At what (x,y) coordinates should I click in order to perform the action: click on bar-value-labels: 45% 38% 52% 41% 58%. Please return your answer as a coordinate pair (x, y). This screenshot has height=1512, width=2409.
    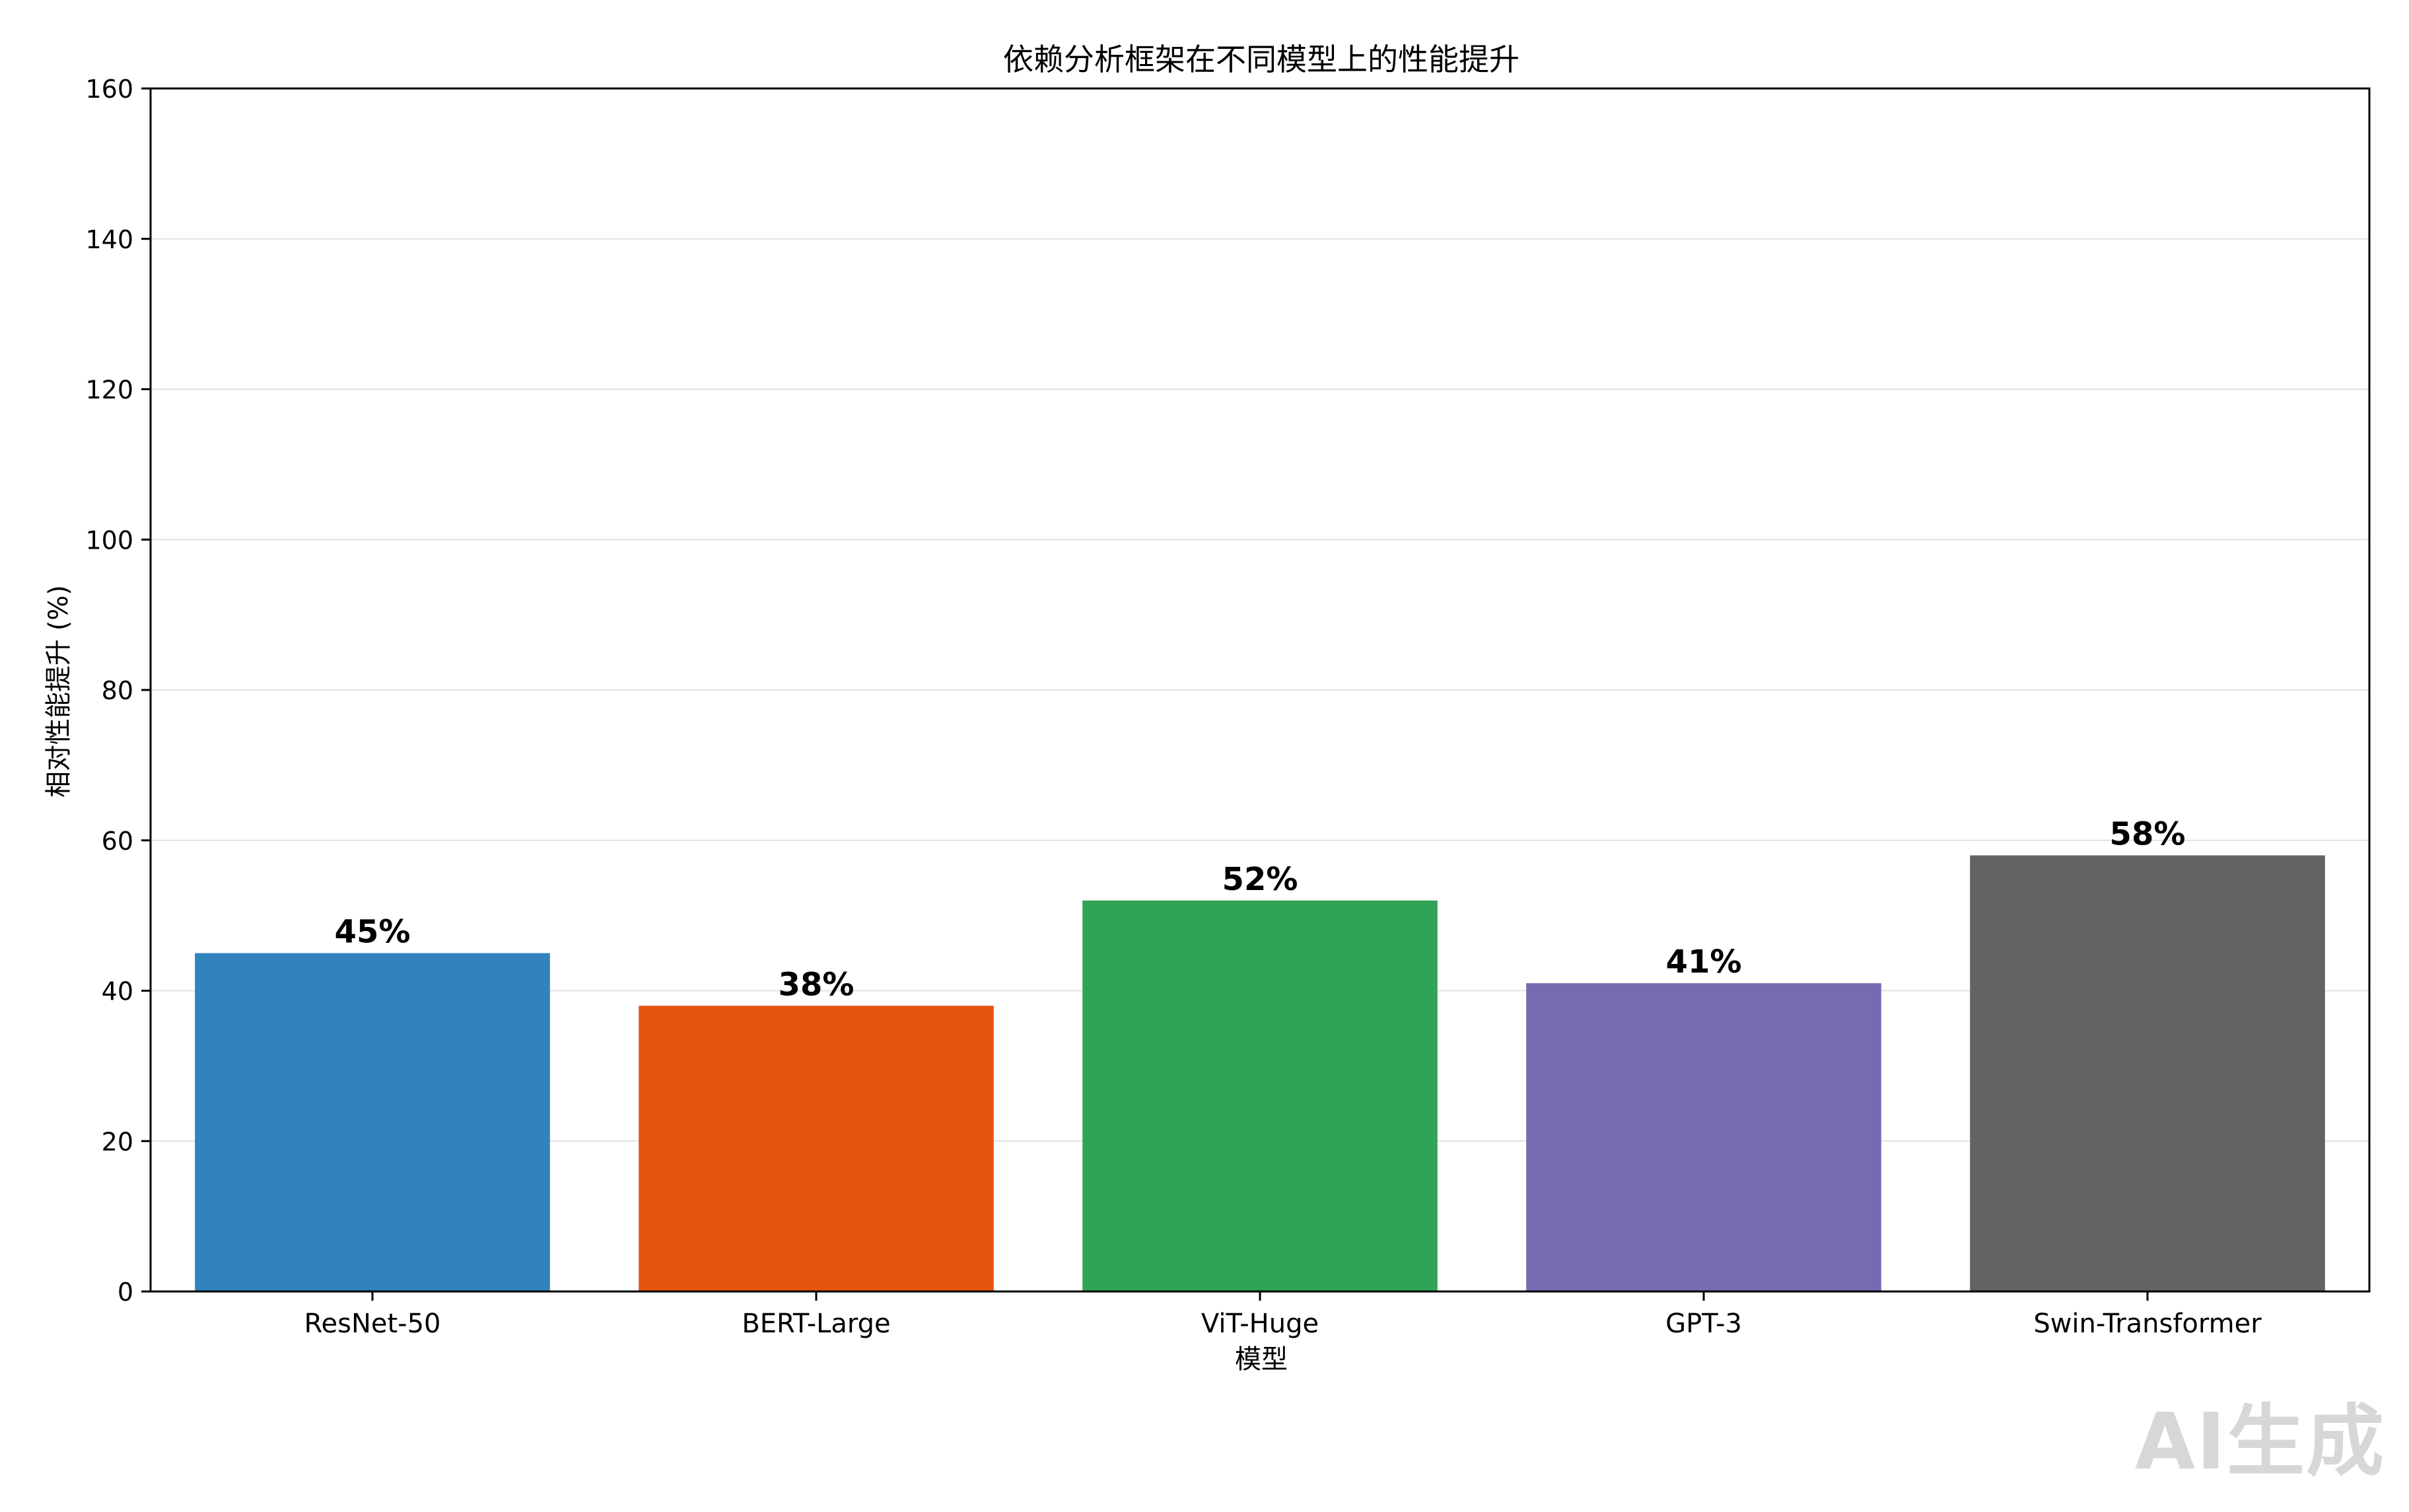
    Looking at the image, I should click on (1260, 910).